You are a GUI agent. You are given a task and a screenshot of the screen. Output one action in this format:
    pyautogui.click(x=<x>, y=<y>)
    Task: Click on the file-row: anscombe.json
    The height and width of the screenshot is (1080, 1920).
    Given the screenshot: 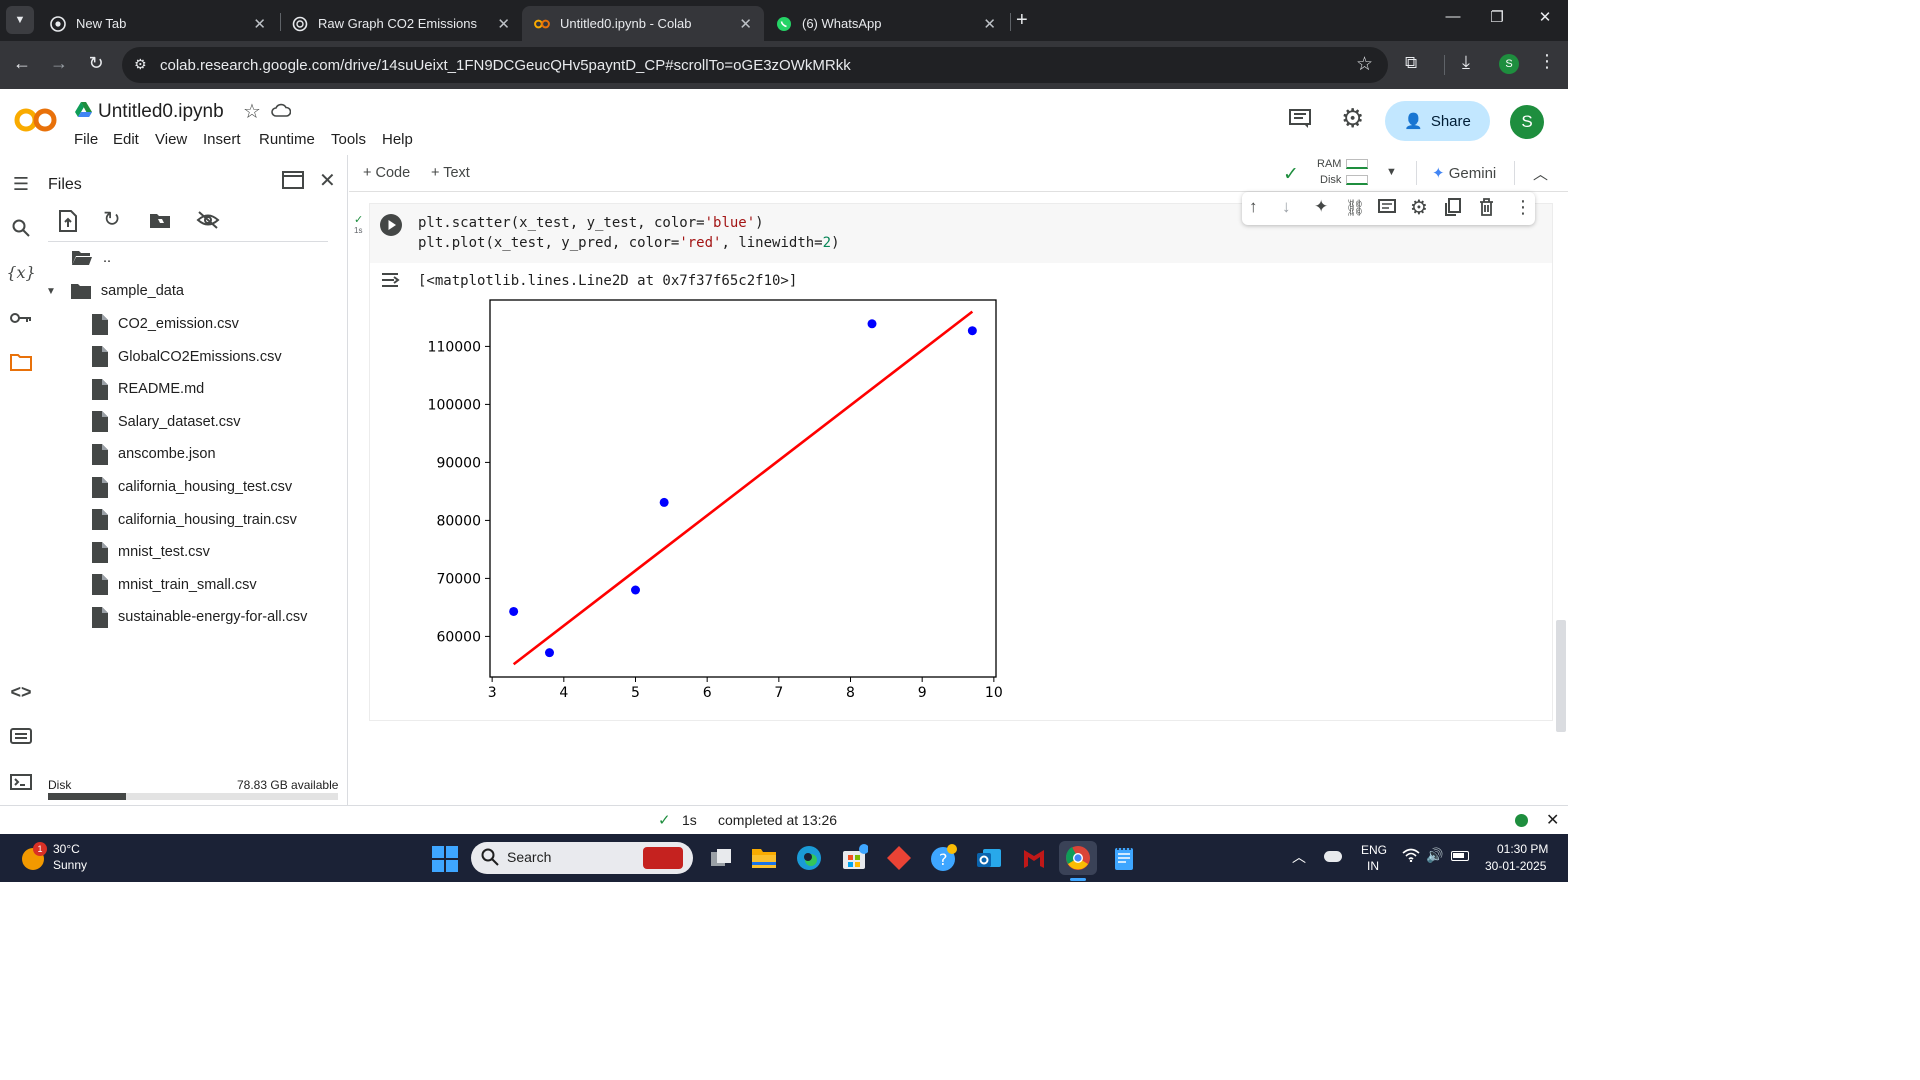 What is the action you would take?
    pyautogui.click(x=154, y=454)
    